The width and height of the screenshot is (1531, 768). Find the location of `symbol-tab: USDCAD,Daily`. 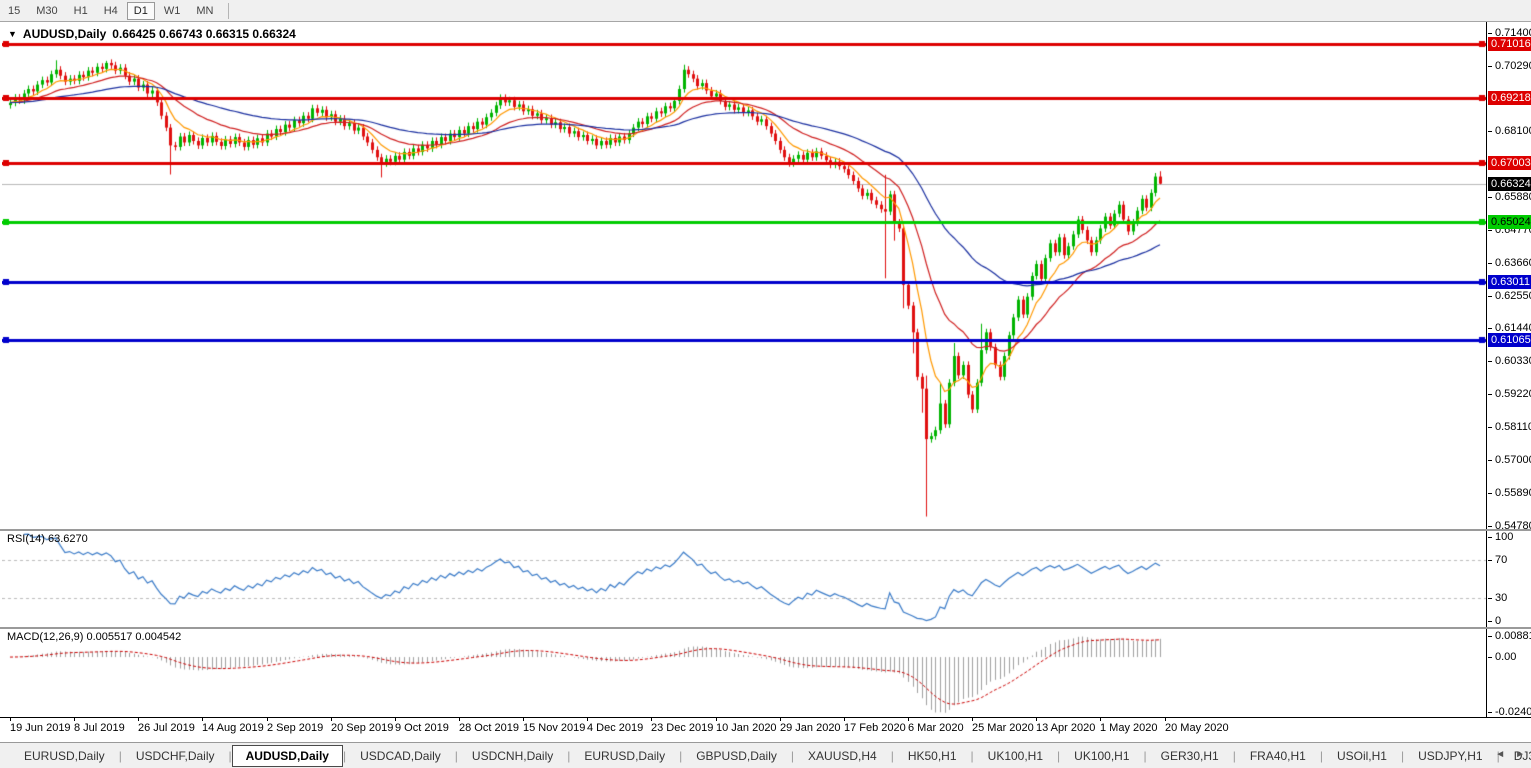

symbol-tab: USDCAD,Daily is located at coordinates (400, 756).